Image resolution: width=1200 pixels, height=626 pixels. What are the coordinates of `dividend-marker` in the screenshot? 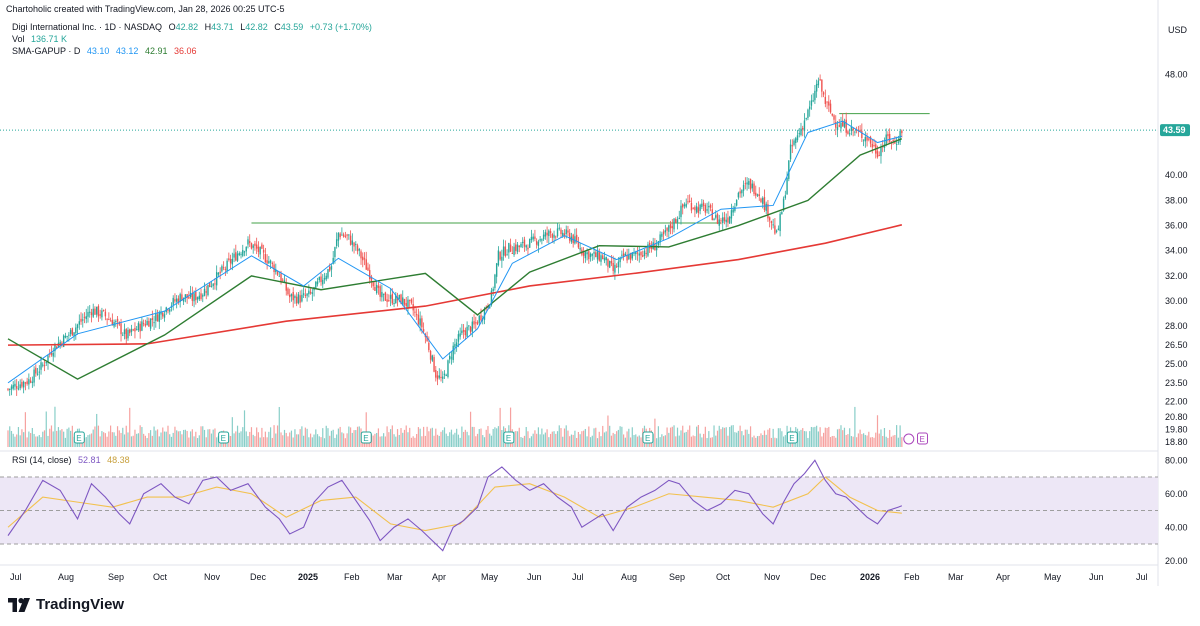 It's located at (909, 439).